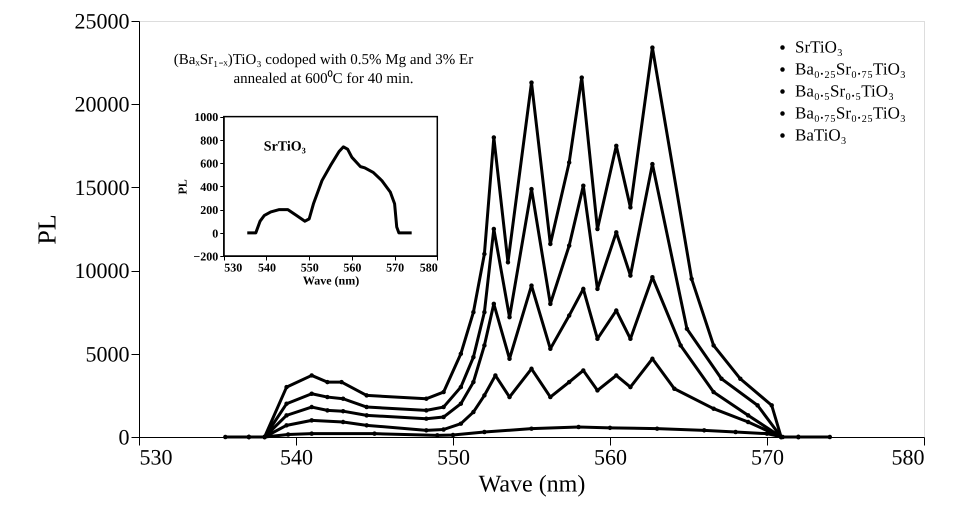  What do you see at coordinates (209, 187) in the screenshot?
I see `y-tick-label: 400` at bounding box center [209, 187].